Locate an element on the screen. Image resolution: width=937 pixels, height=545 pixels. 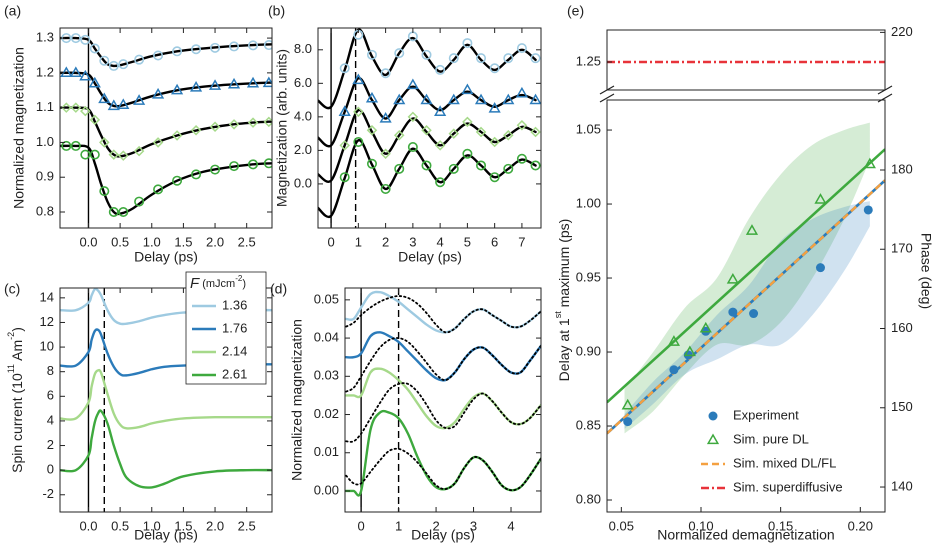
x-tick-label: 0.05 is located at coordinates (621, 525).